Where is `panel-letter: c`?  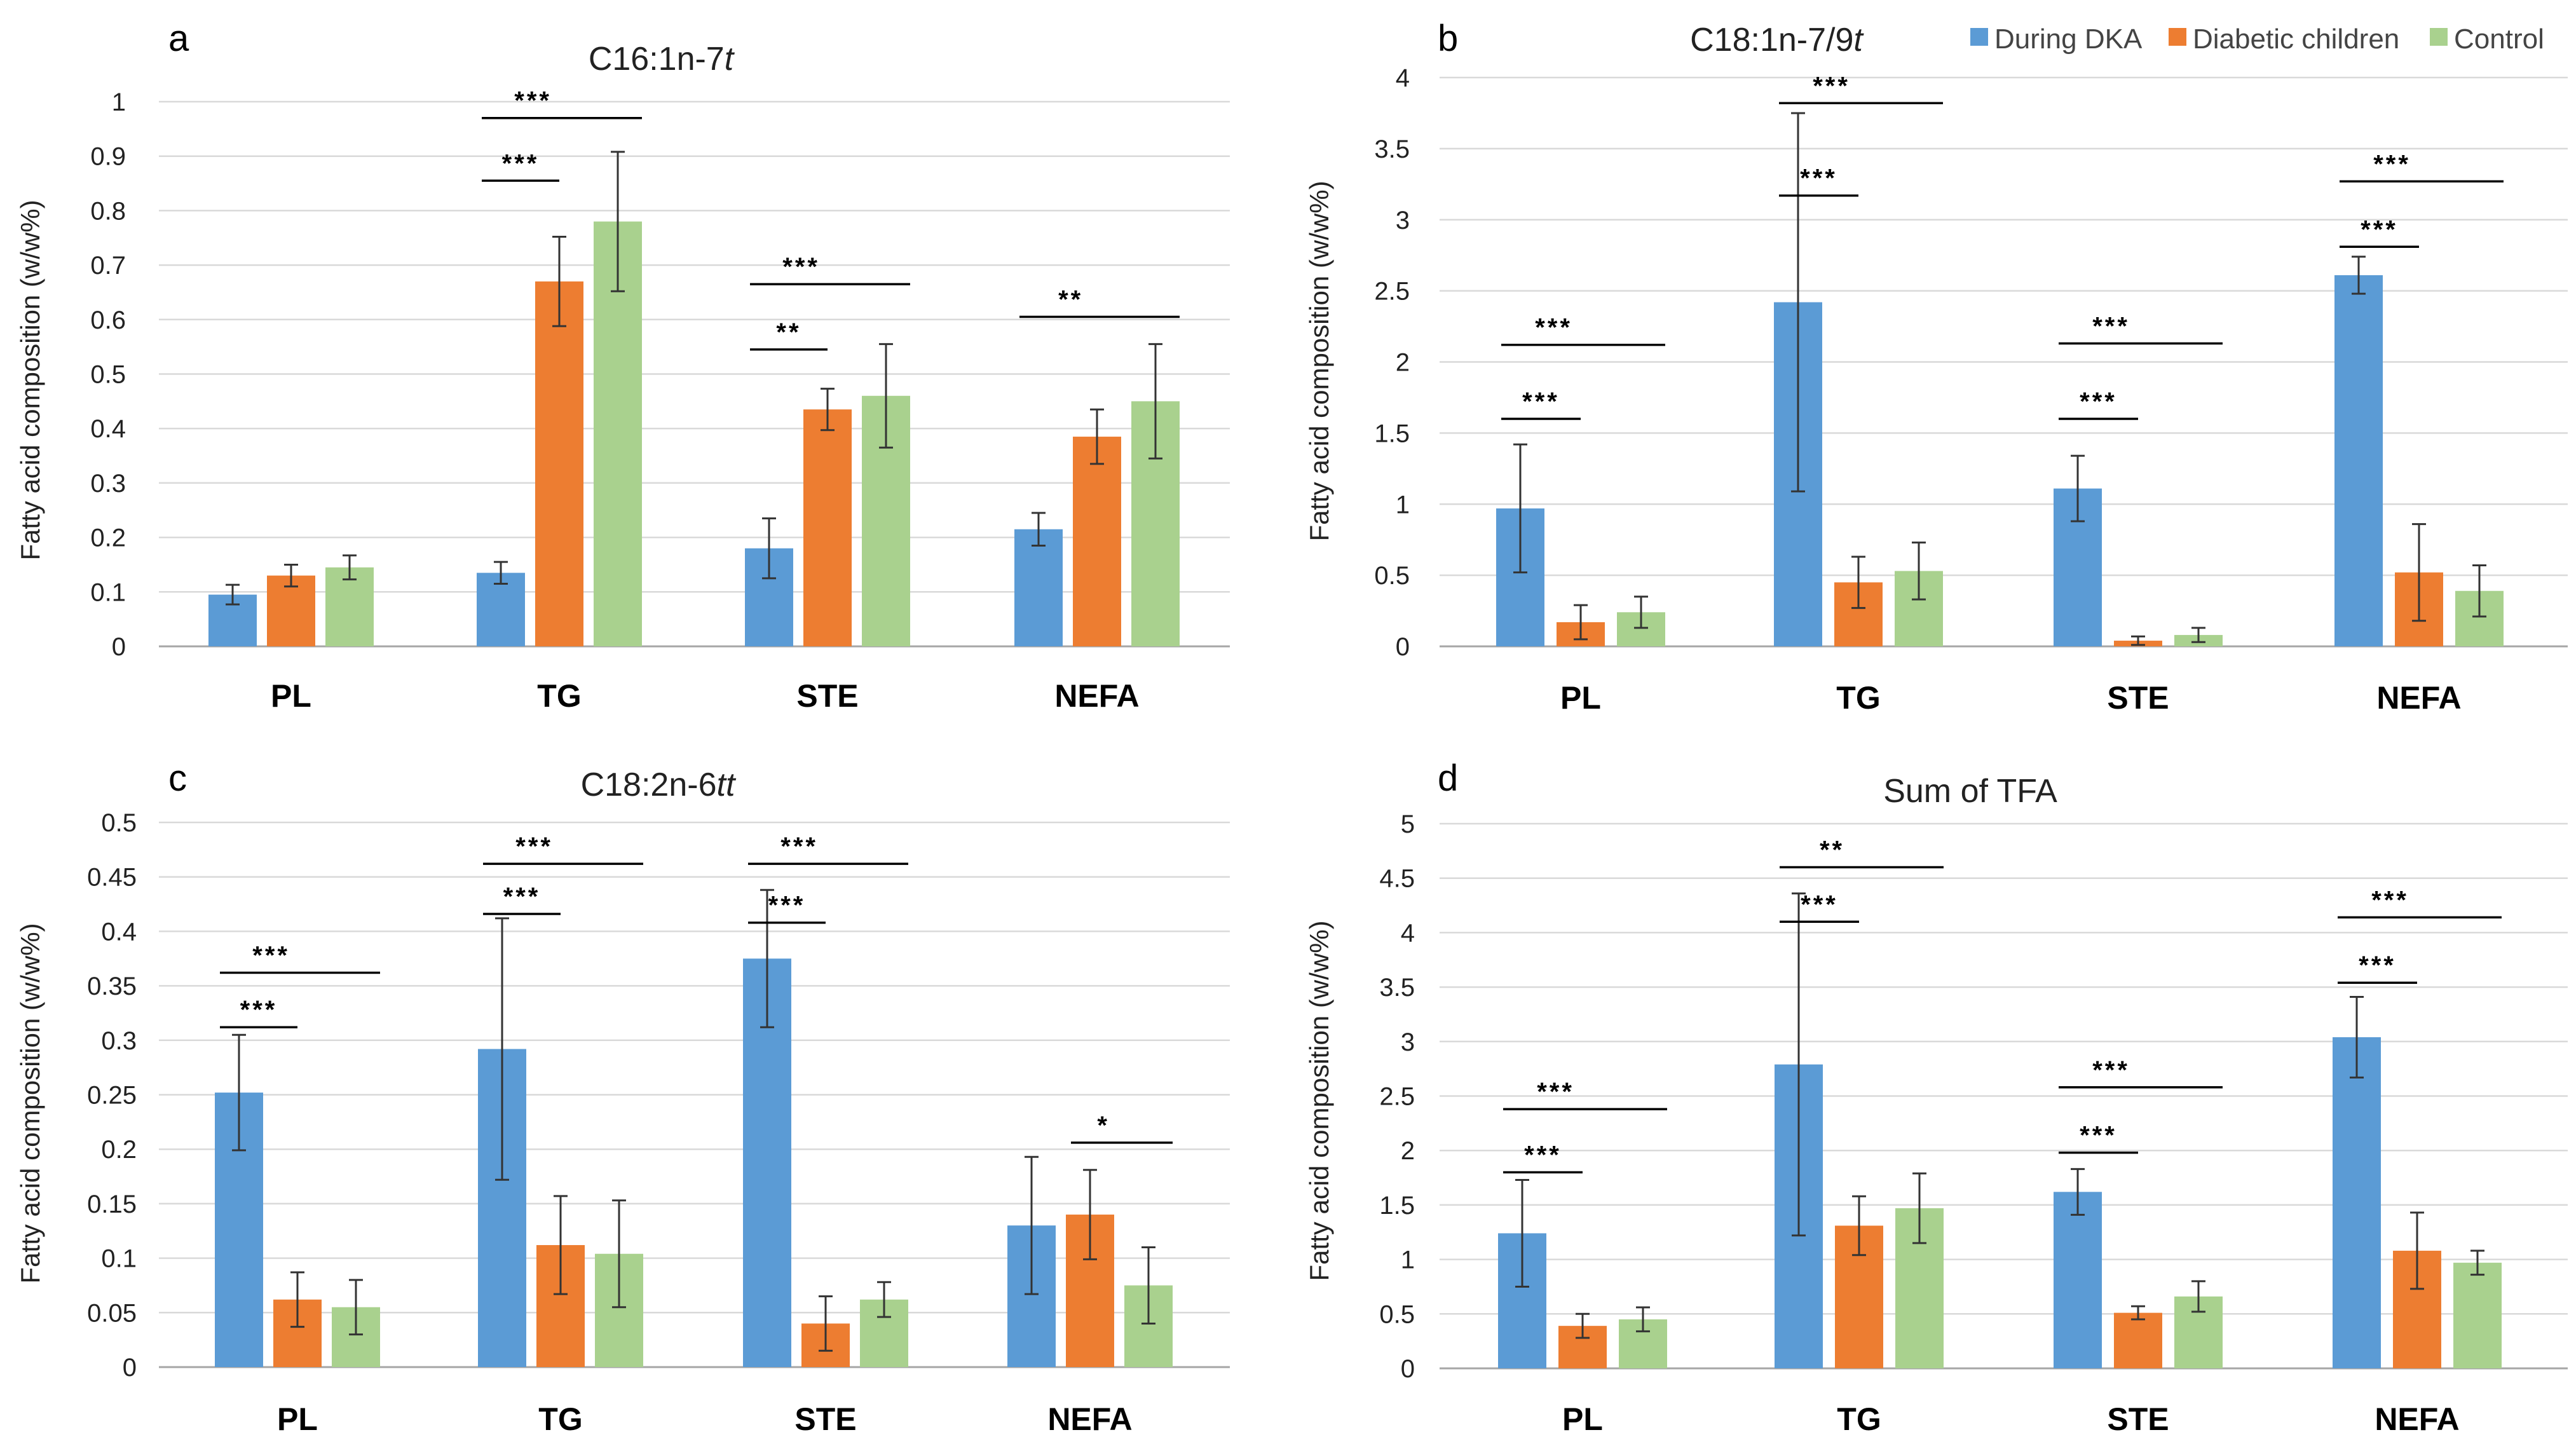 panel-letter: c is located at coordinates (177, 778).